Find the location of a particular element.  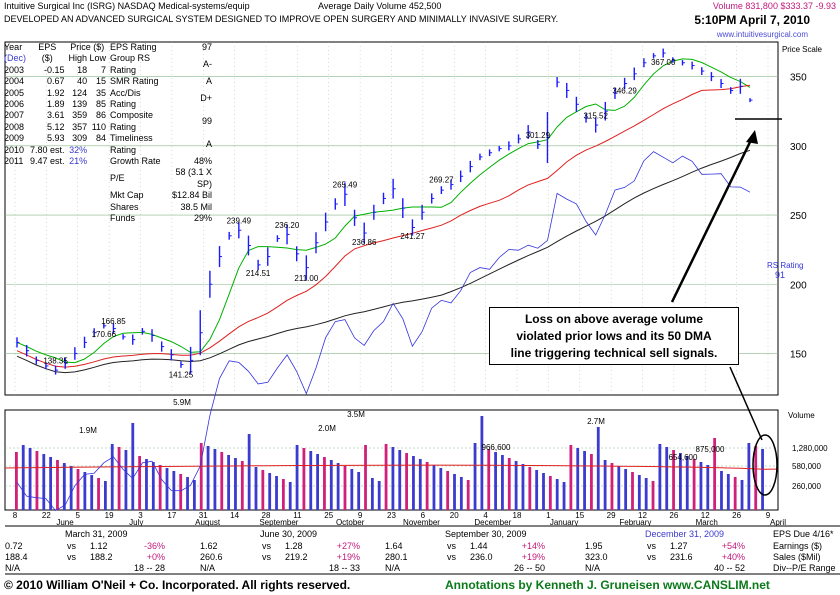

company-url: www.intuitivesurgical.com is located at coordinates (762, 34).